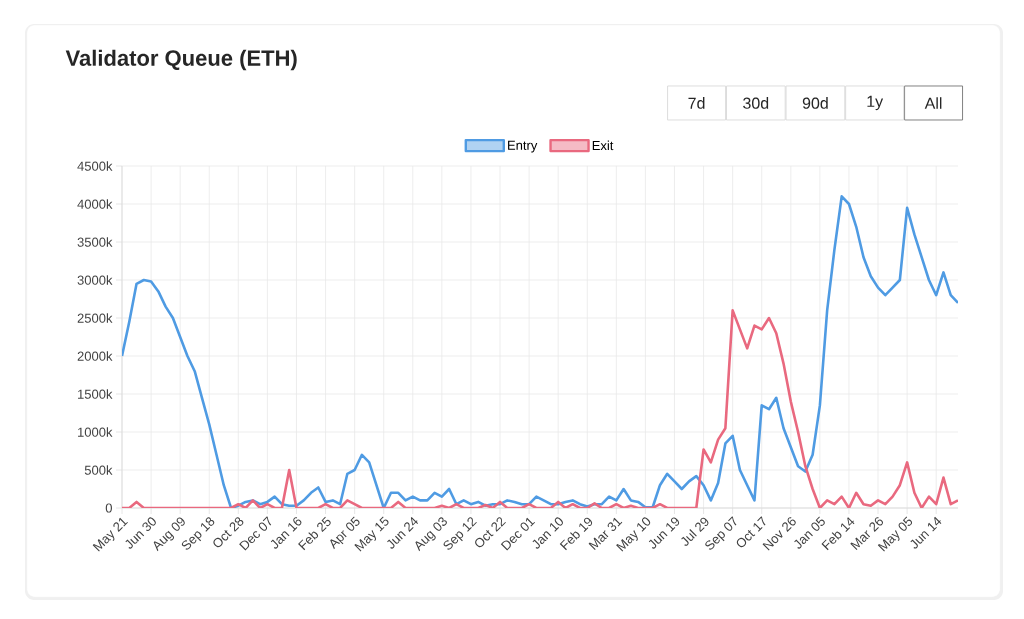 This screenshot has width=1024, height=619. I want to click on legend-label: Entry, so click(523, 146).